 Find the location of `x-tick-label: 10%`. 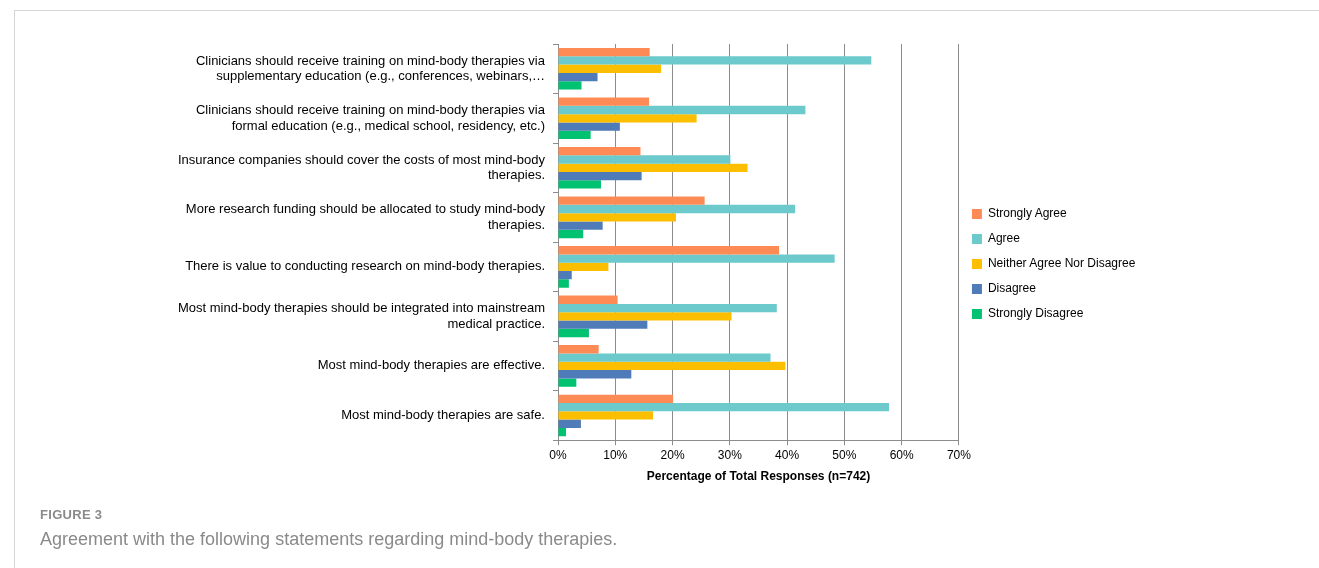

x-tick-label: 10% is located at coordinates (615, 454).